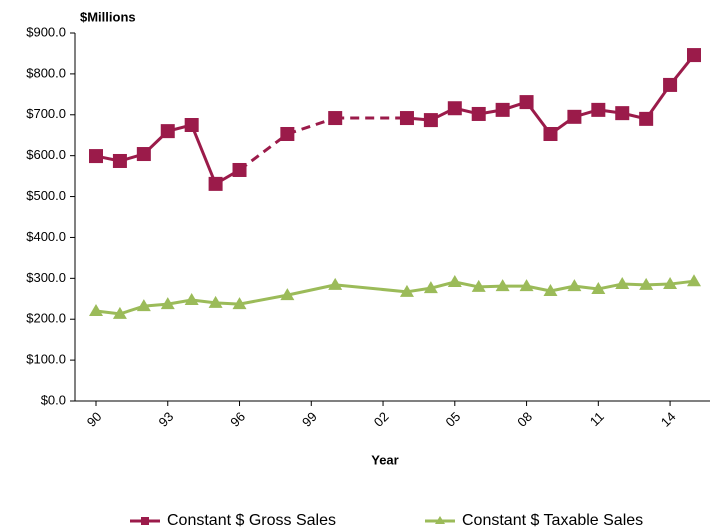  What do you see at coordinates (108, 16) in the screenshot?
I see `y-unit-label: $Millions` at bounding box center [108, 16].